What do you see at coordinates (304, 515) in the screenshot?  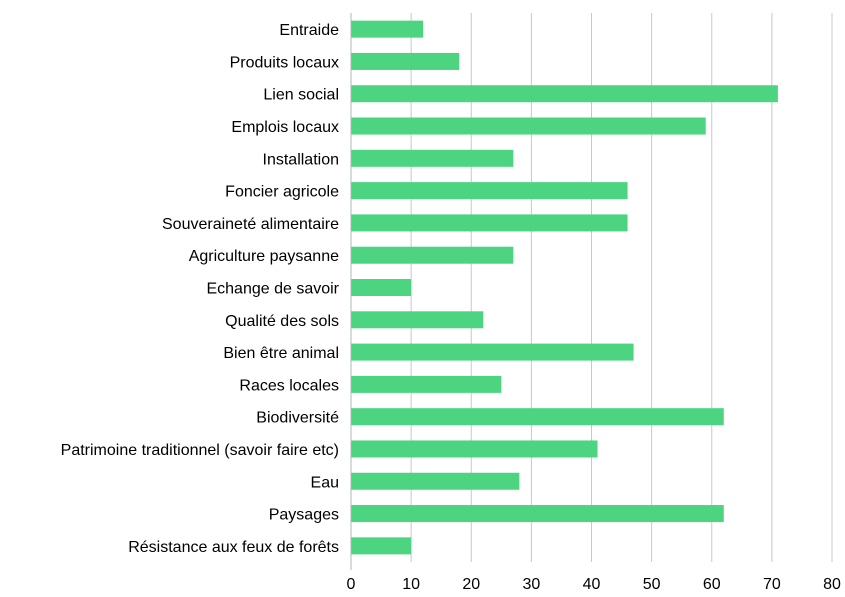 I see `category-label: Paysages` at bounding box center [304, 515].